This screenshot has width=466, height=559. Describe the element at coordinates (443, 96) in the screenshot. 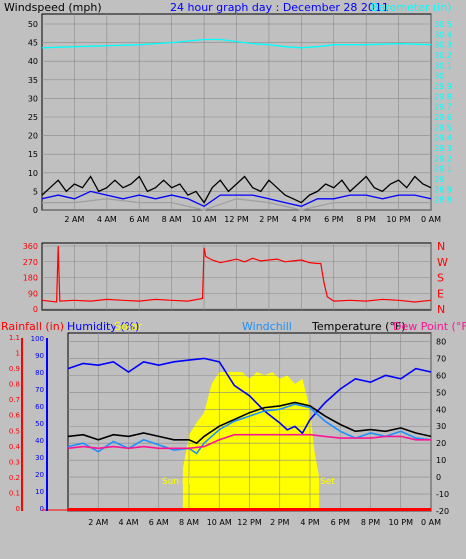

I see `barometer-tick-label: 29.8` at that location.